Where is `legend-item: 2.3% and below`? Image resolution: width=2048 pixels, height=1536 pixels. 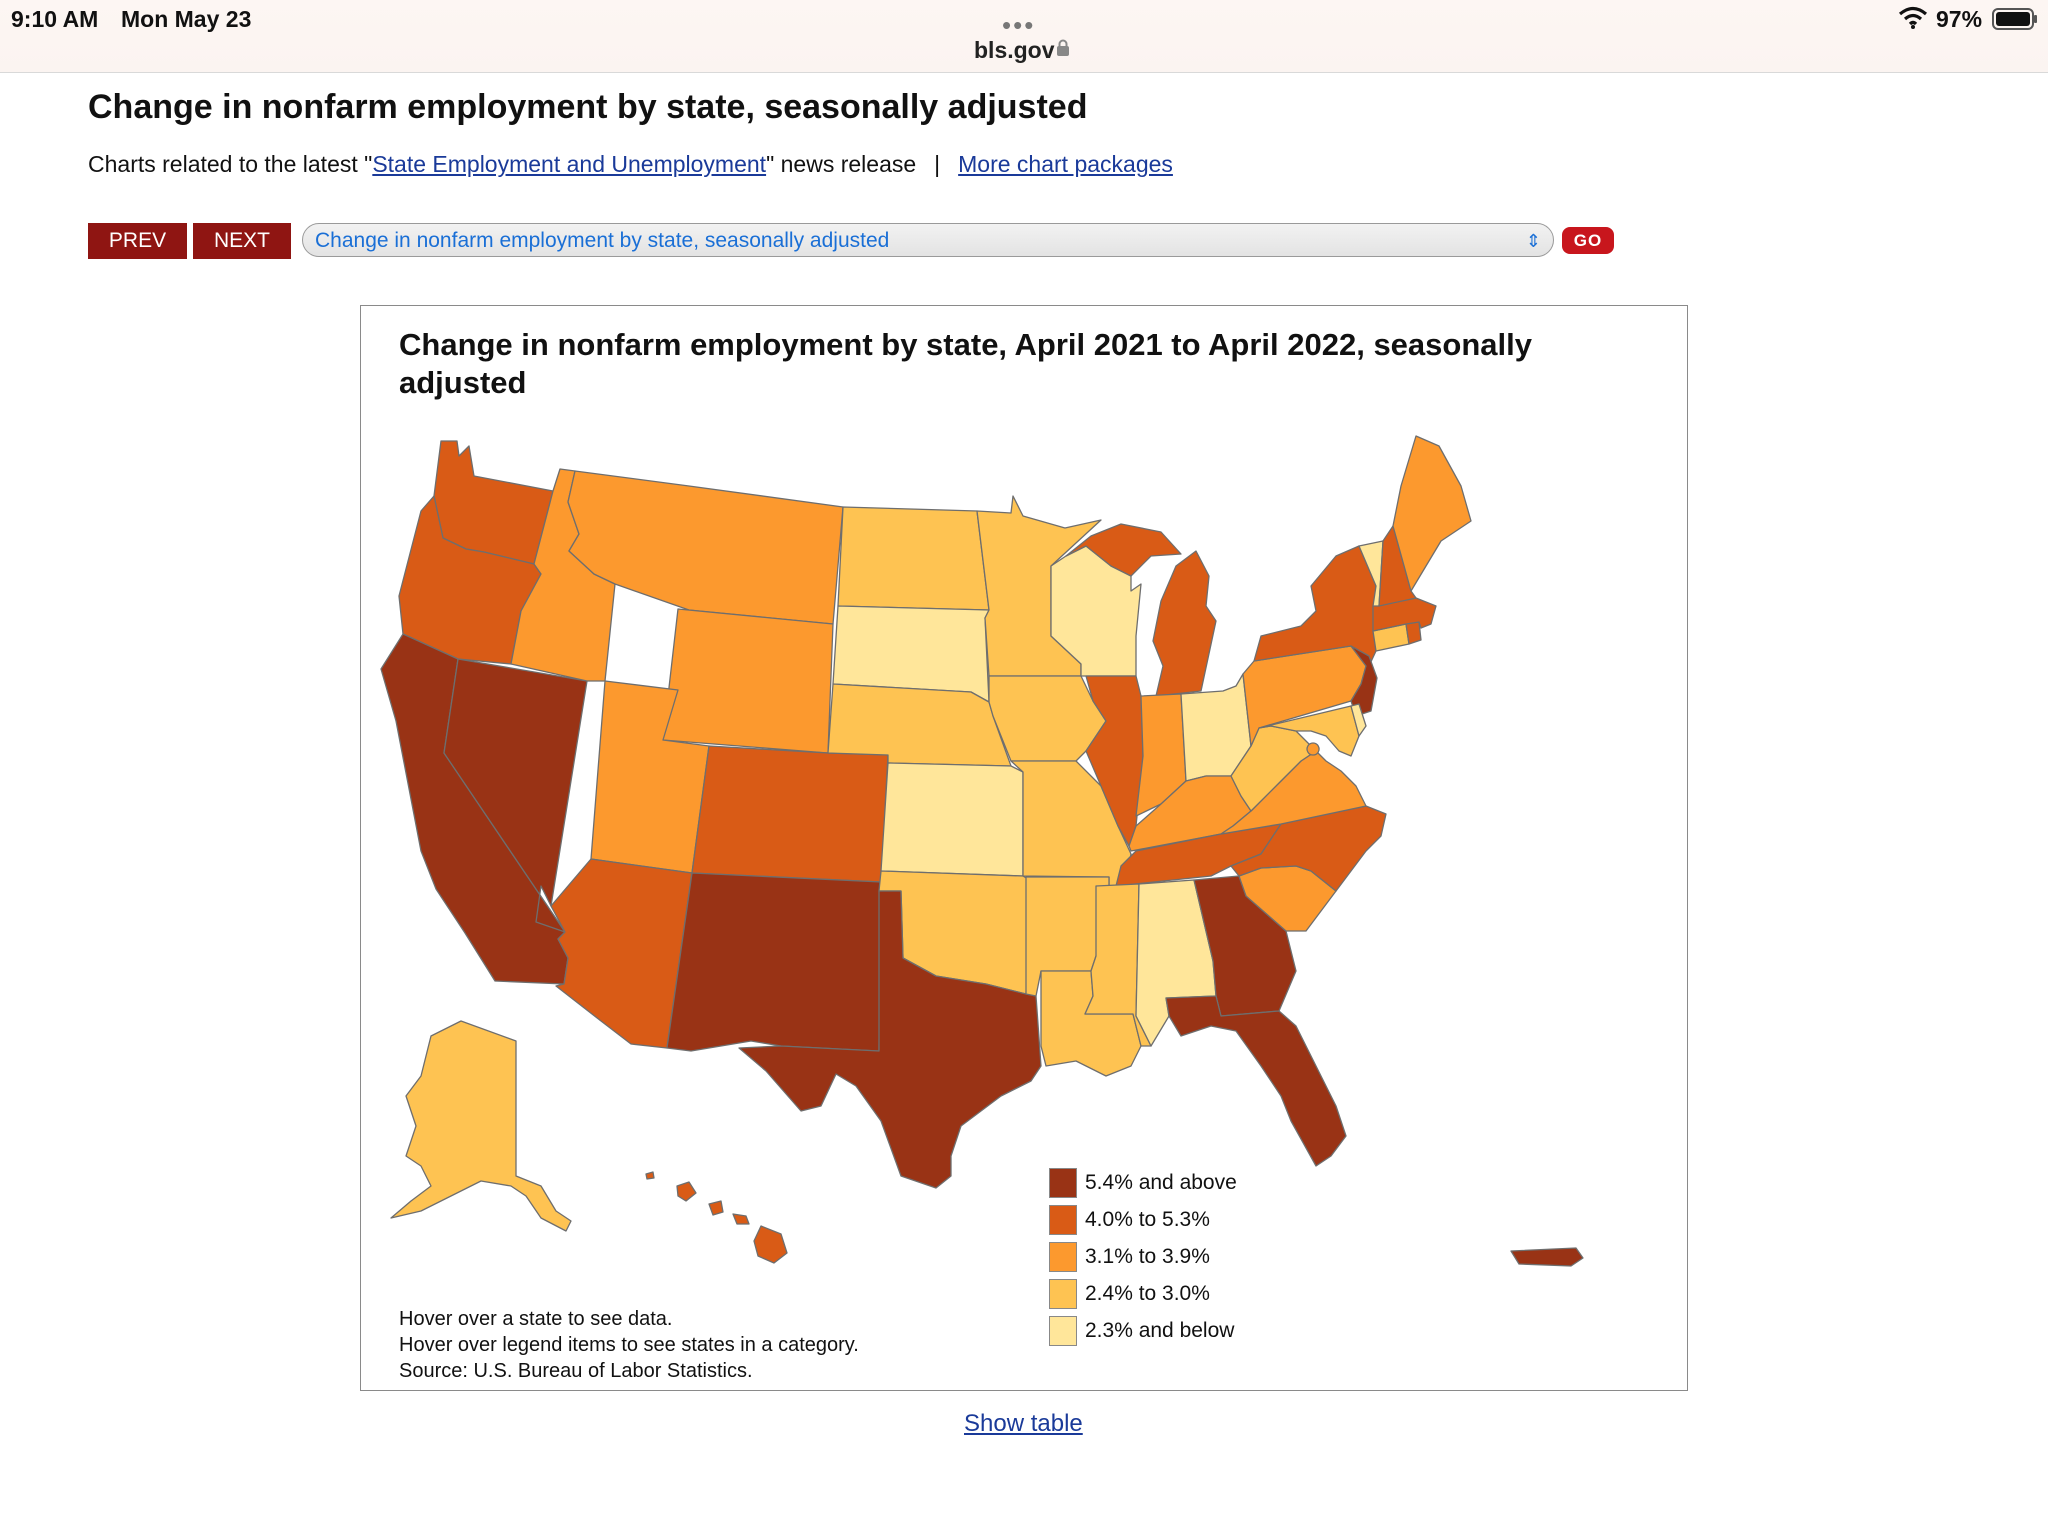 legend-item: 2.3% and below is located at coordinates (1143, 1330).